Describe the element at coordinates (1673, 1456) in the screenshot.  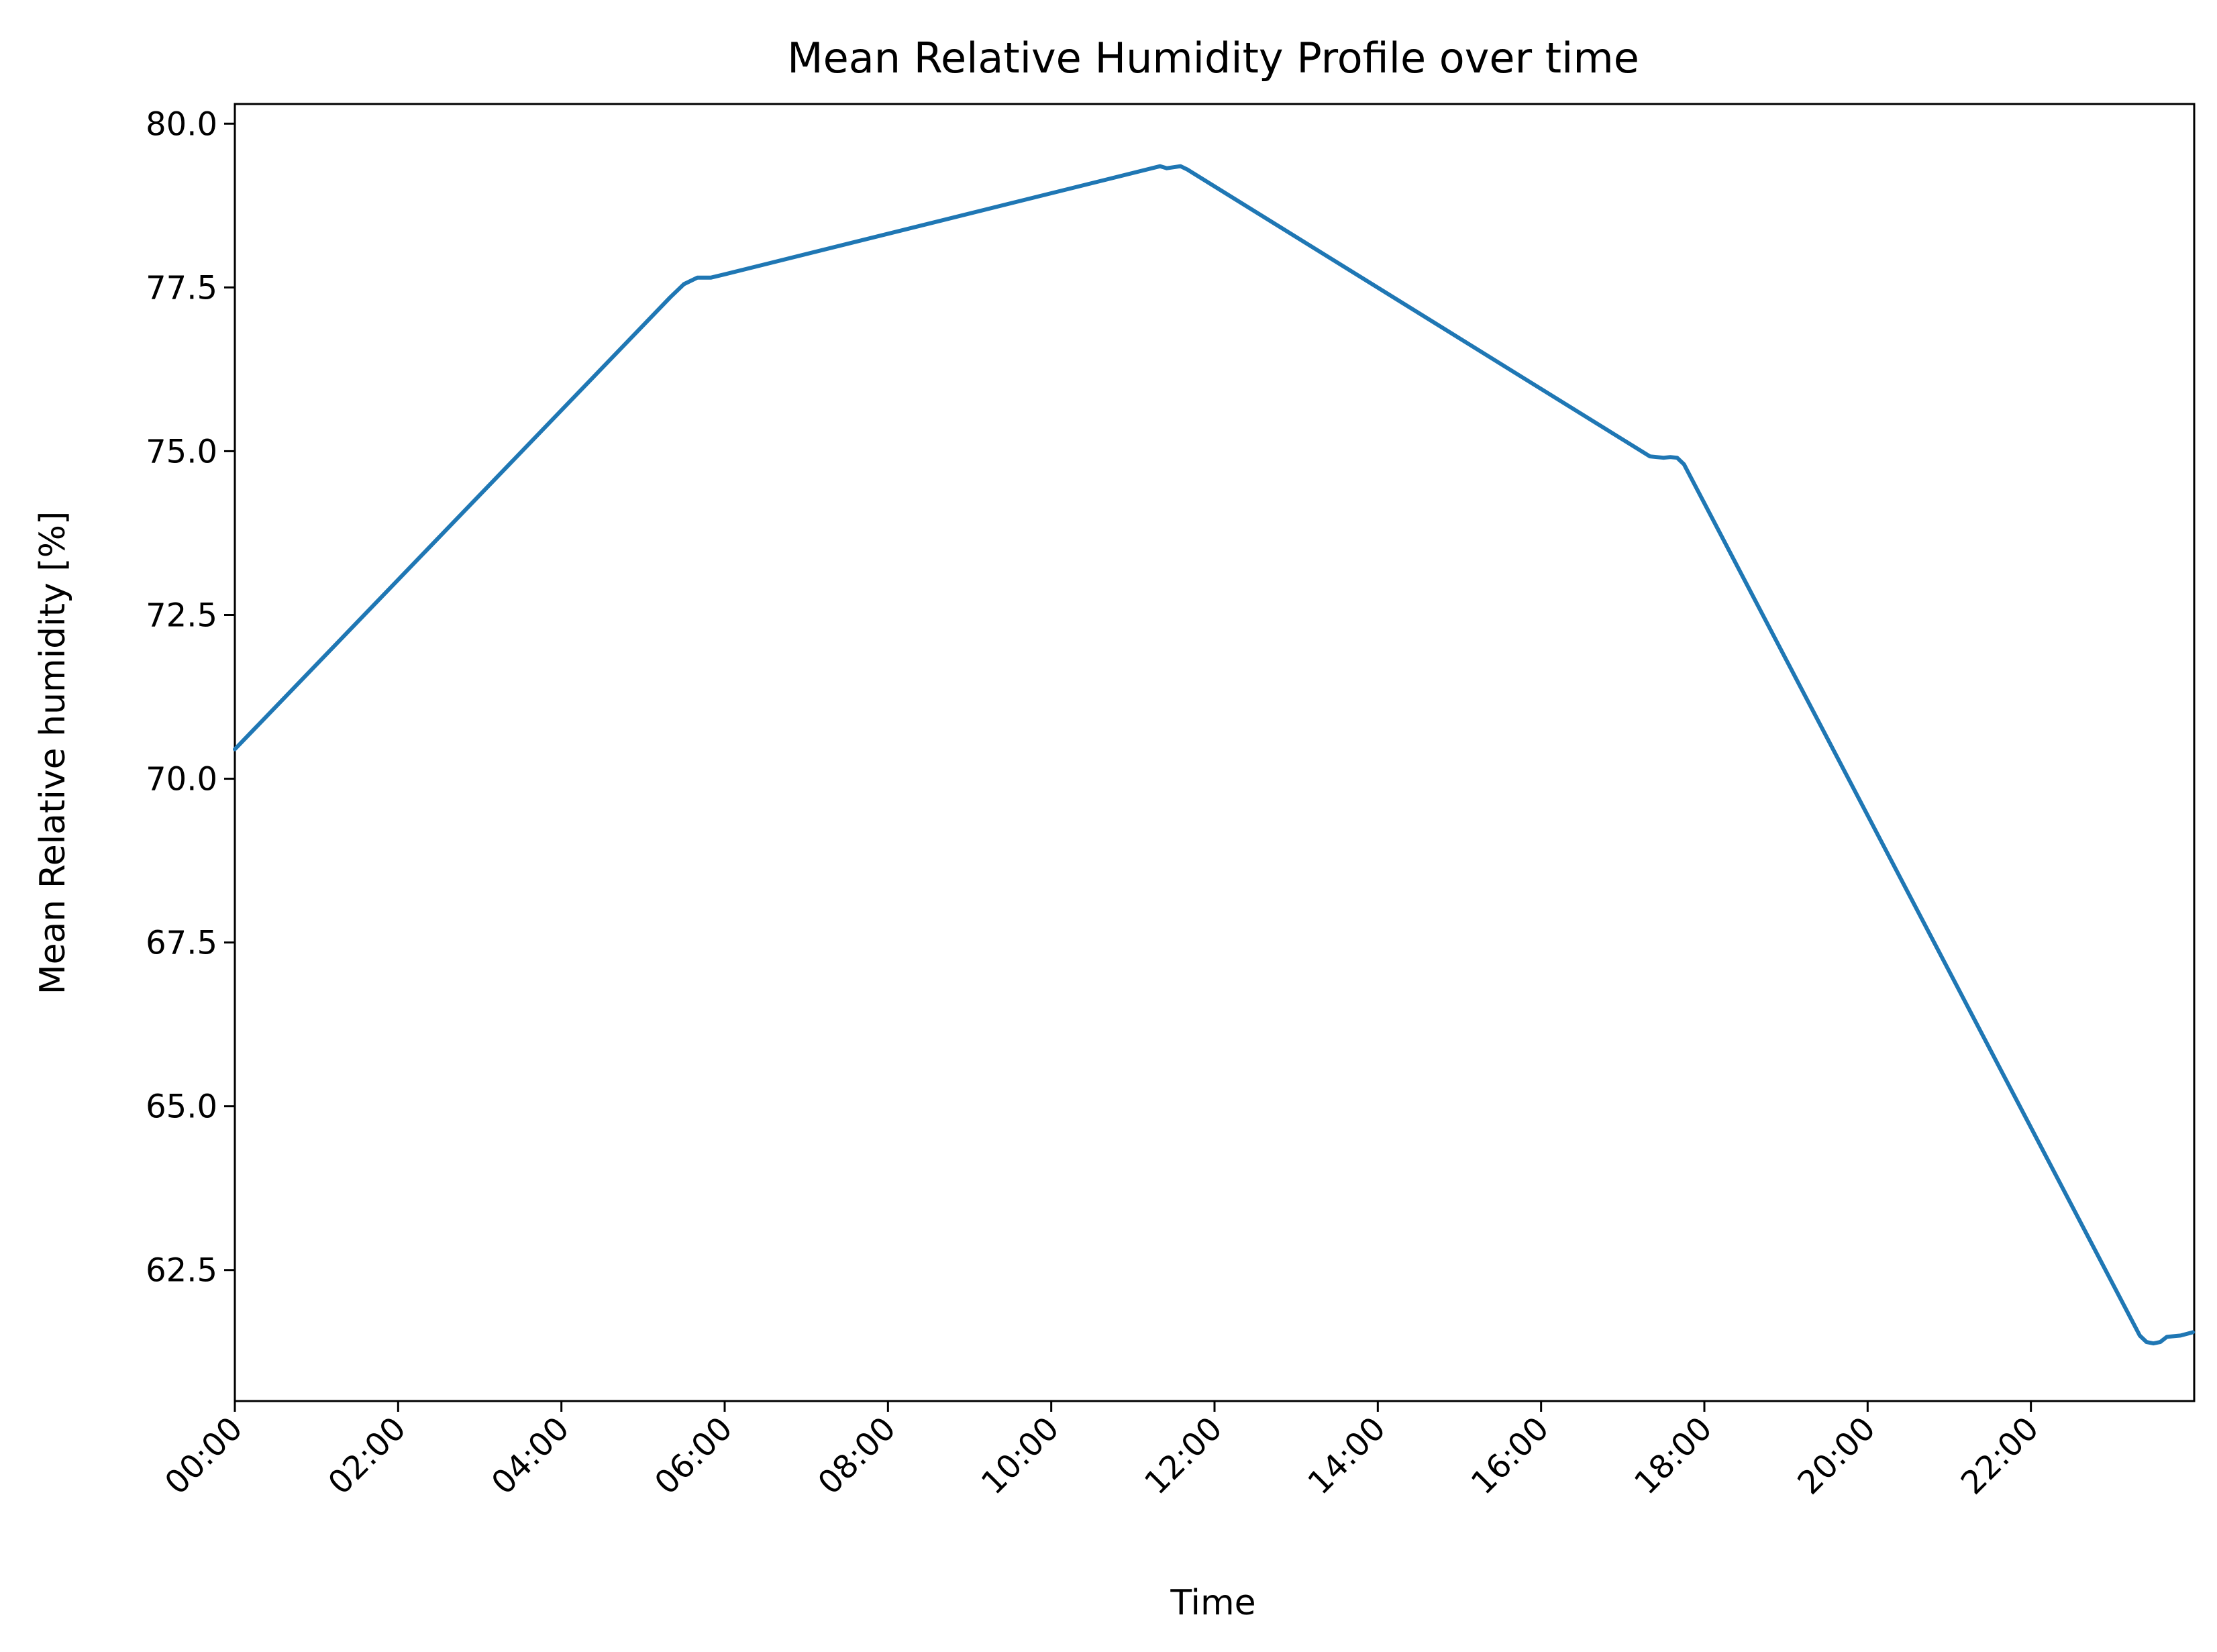
I see `x-tick-label: 18:00` at that location.